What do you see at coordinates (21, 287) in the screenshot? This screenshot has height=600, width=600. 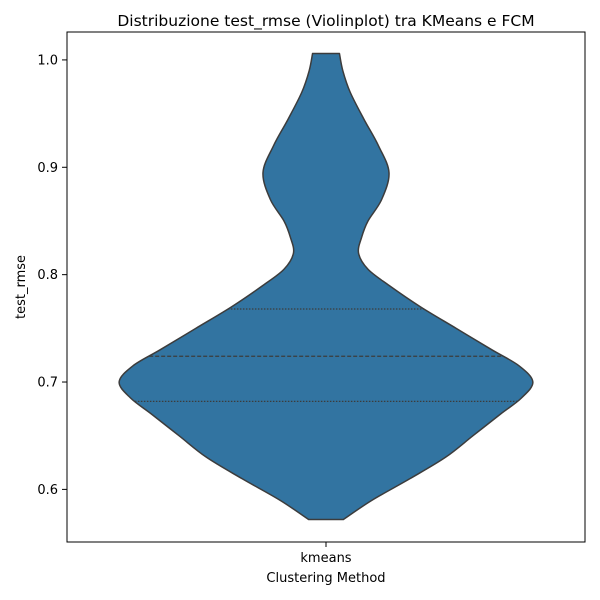 I see `y-axis-label: test_rmse` at bounding box center [21, 287].